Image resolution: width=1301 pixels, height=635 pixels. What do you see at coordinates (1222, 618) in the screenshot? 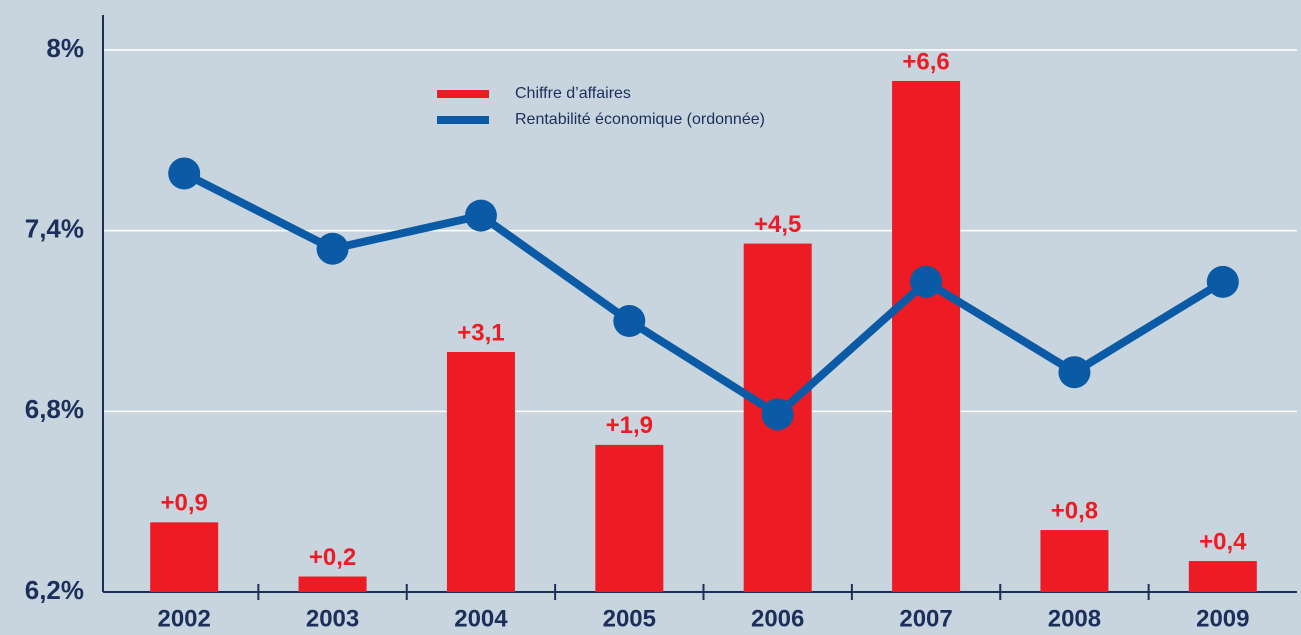
I see `x-tick-label: 2009` at bounding box center [1222, 618].